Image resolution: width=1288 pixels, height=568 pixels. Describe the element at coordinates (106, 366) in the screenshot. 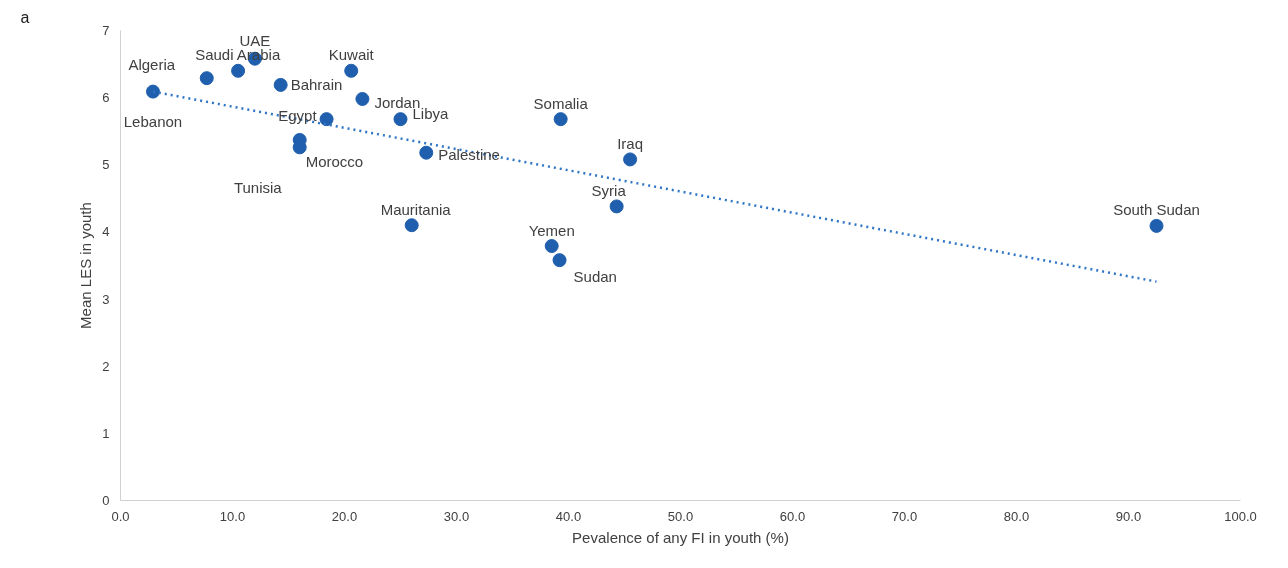

I see `y-tick-label: 2` at that location.